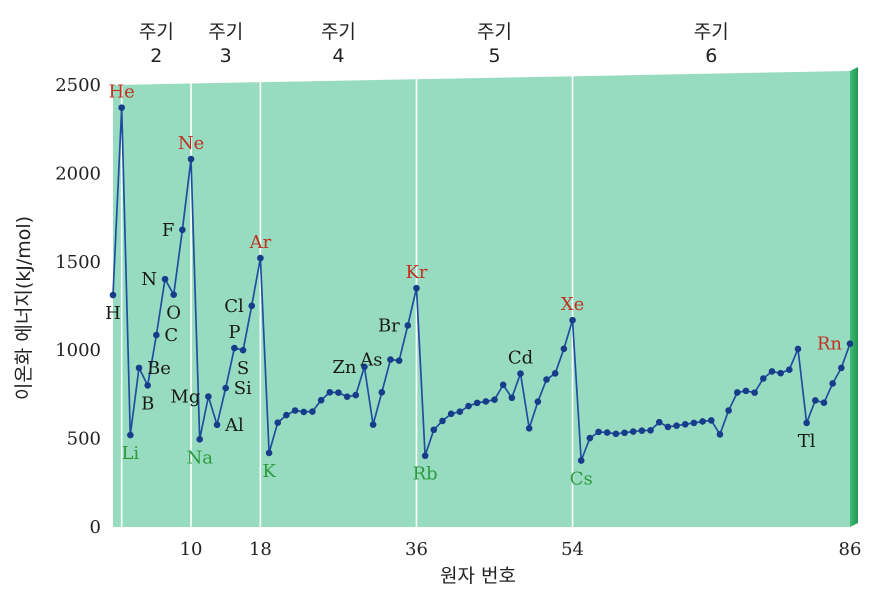  What do you see at coordinates (243, 388) in the screenshot?
I see `label-Si: Si` at bounding box center [243, 388].